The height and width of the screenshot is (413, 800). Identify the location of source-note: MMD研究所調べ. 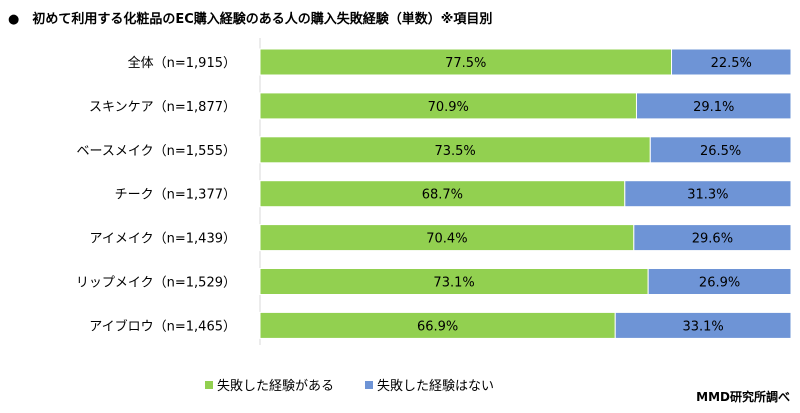
(743, 397).